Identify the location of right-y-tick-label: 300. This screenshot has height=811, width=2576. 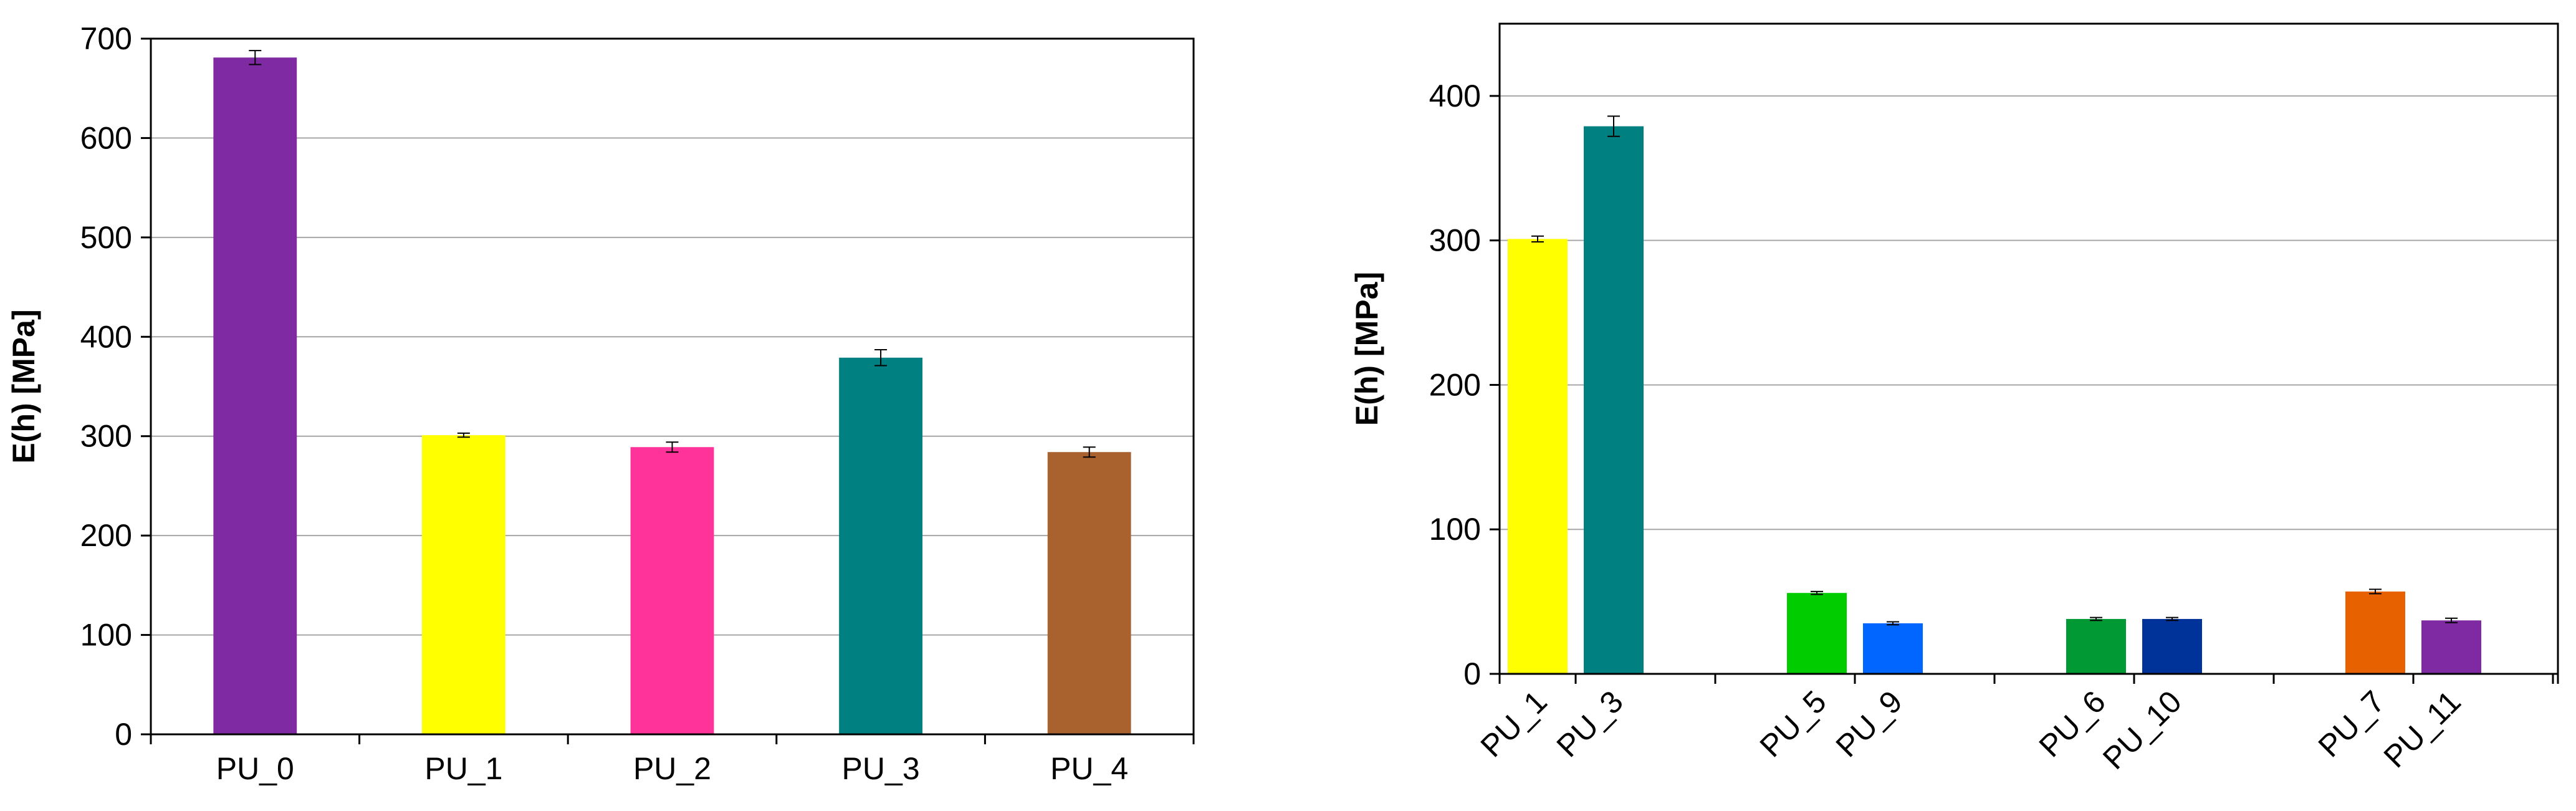
(1455, 240).